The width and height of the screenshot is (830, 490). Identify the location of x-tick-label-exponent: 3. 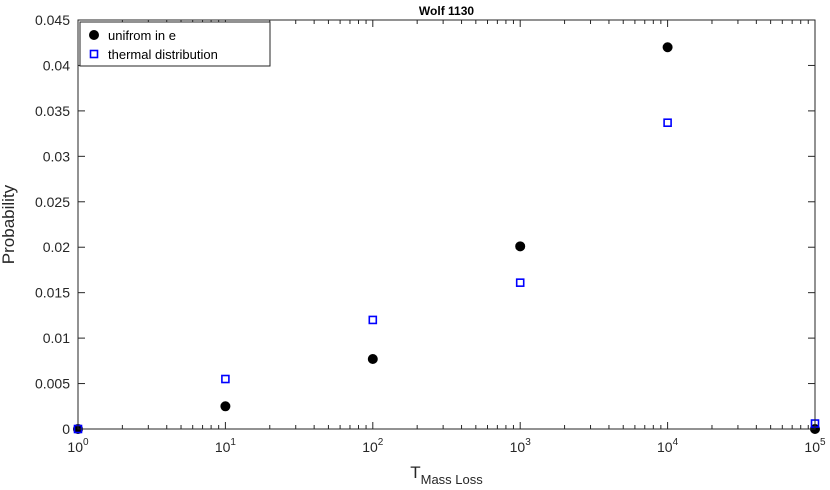
(528, 442).